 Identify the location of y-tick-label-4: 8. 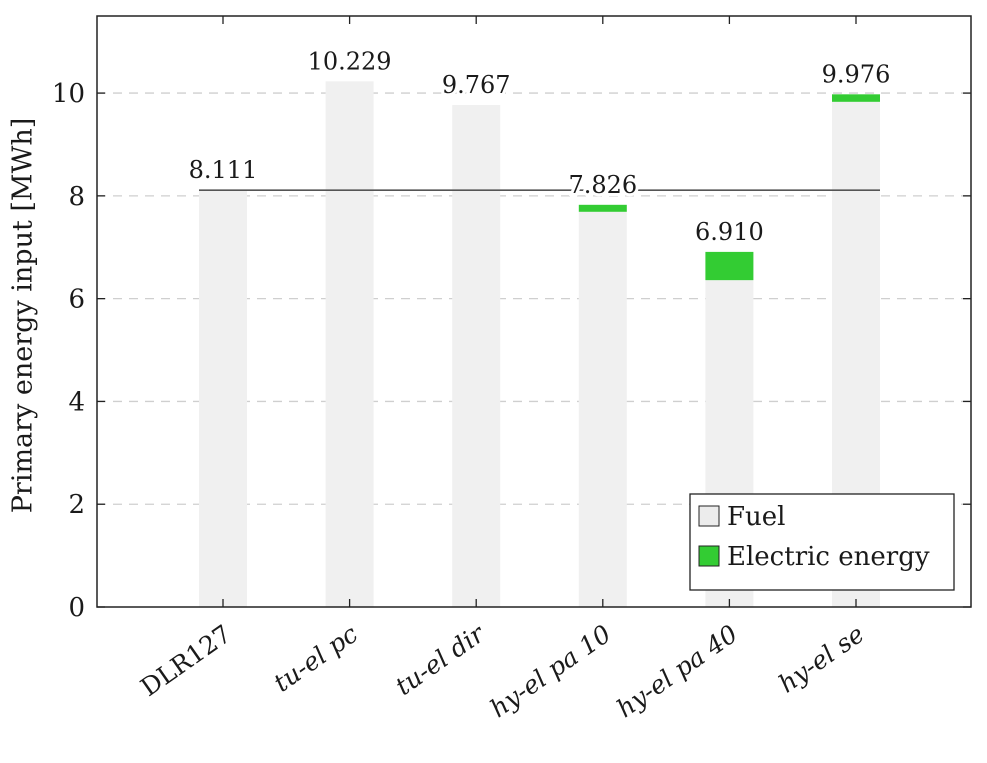
(76, 197).